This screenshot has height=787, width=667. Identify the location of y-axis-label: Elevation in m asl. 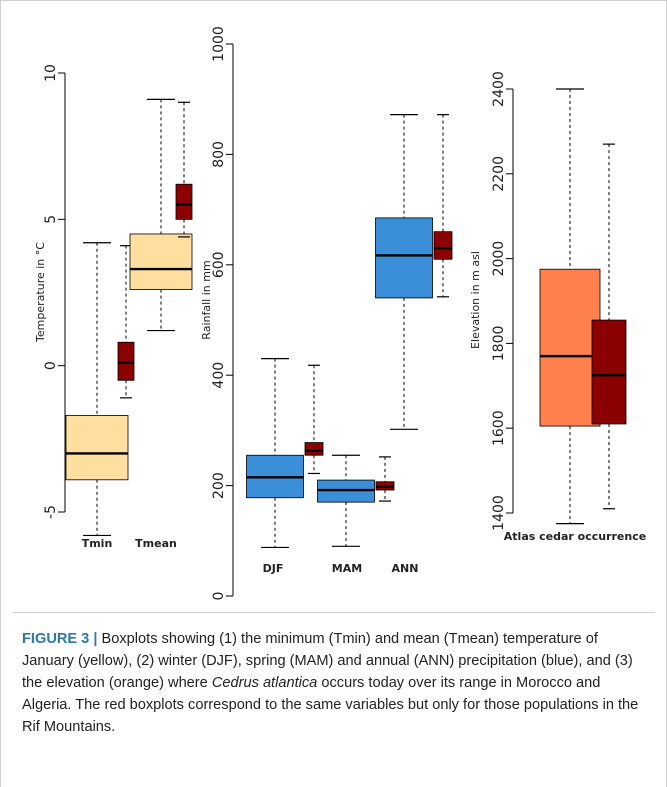
(475, 300).